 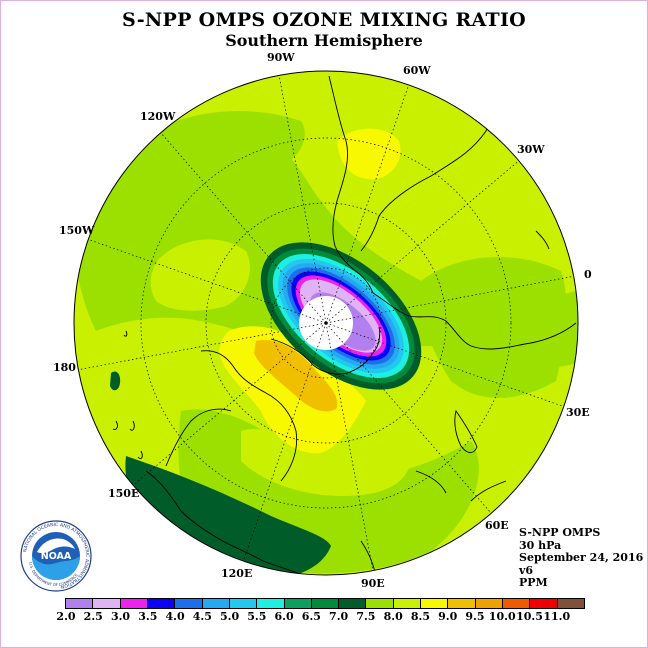 I want to click on colorbar-tick-label: 2.0, so click(x=66, y=616).